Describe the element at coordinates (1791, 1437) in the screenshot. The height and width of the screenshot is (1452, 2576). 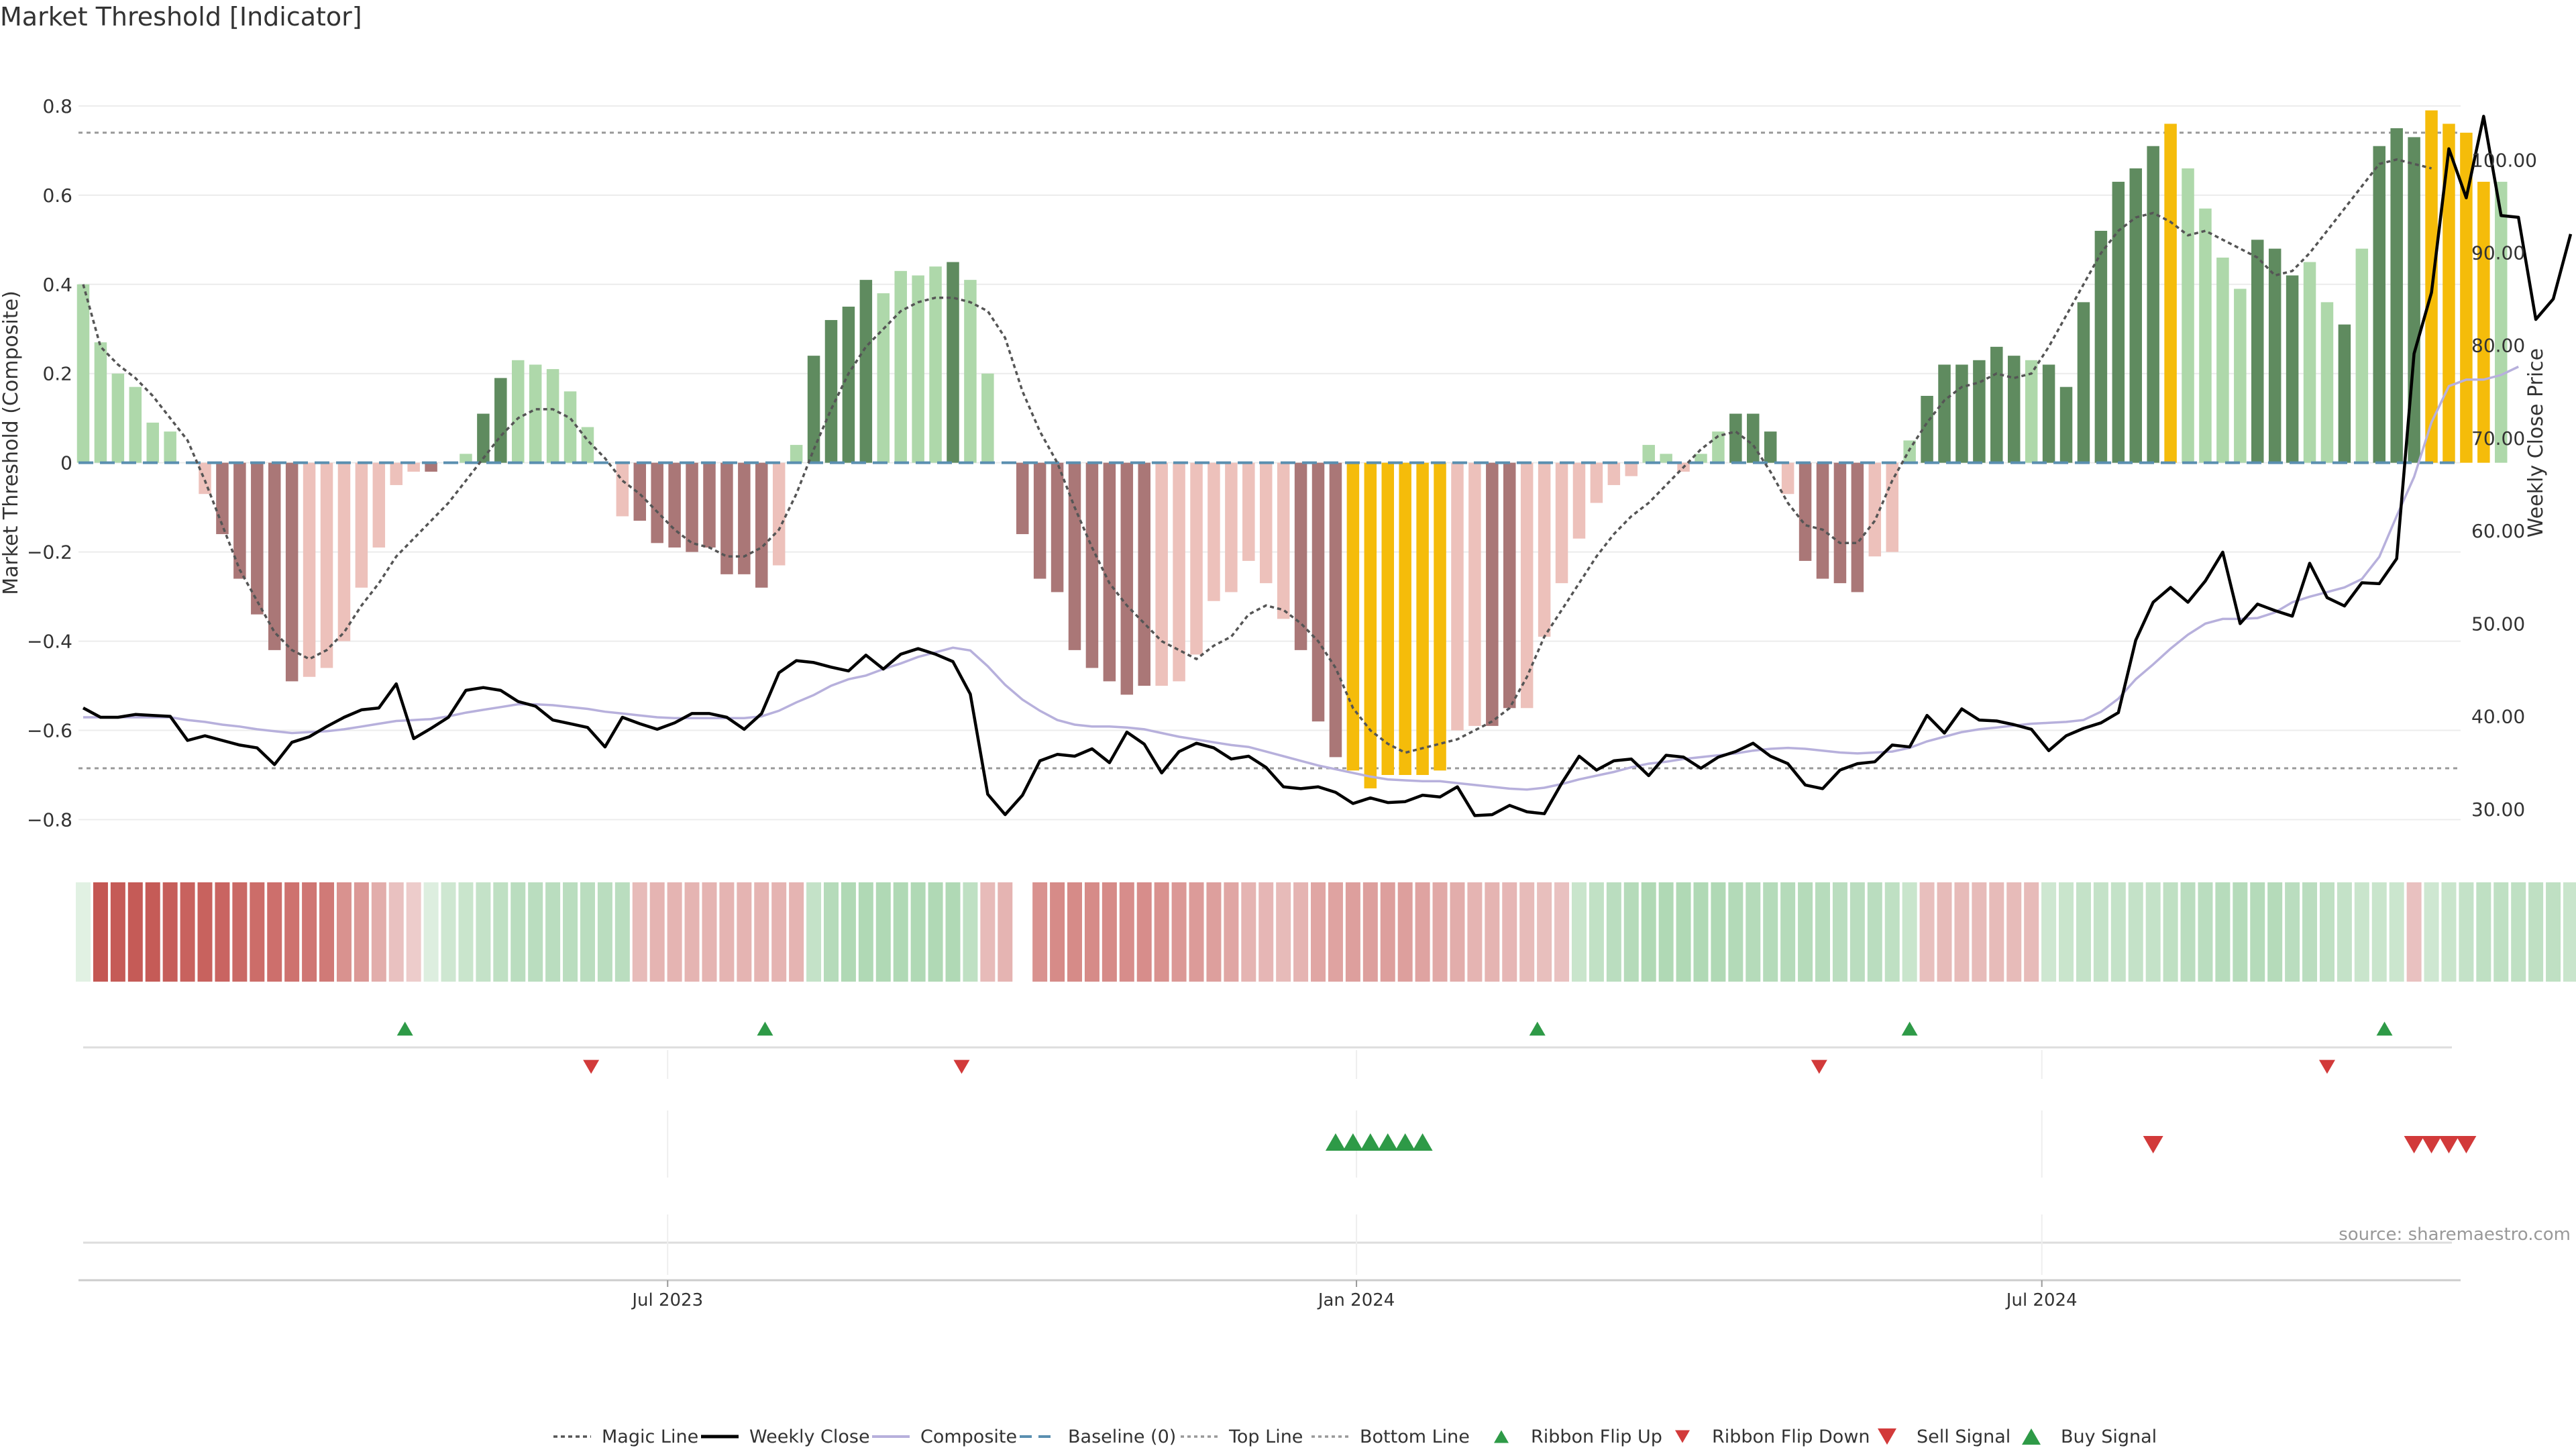
I see `legend-label: Ribbon Flip Down` at that location.